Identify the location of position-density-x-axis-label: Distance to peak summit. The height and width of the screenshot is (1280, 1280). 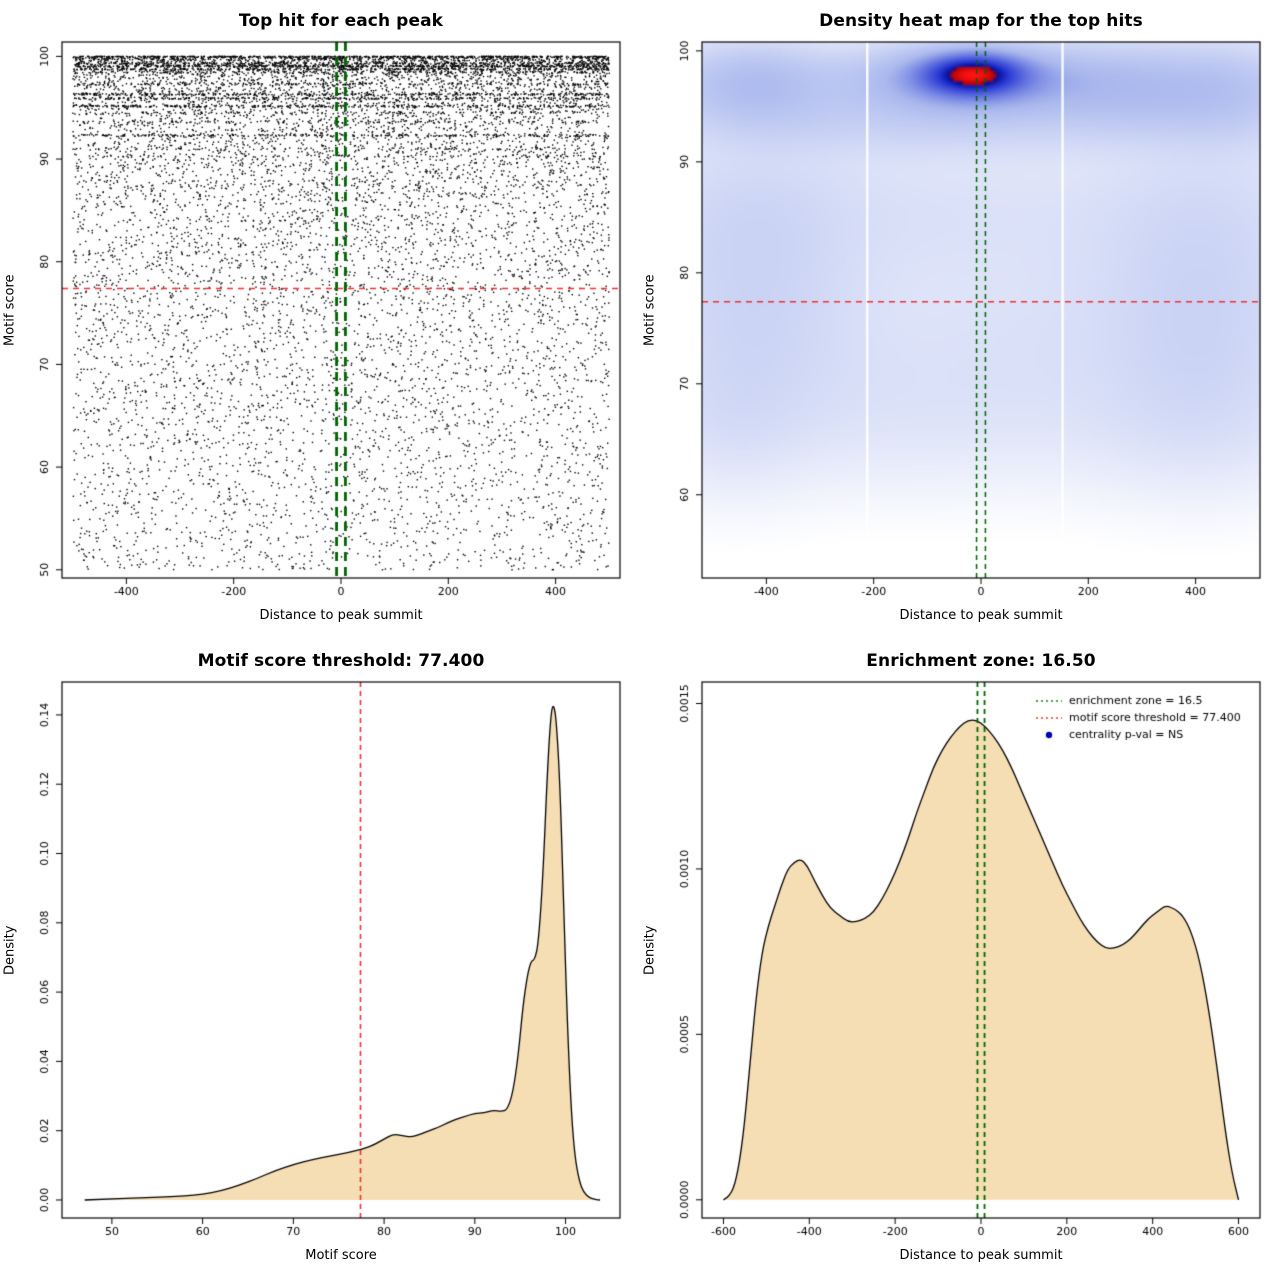
(981, 1255).